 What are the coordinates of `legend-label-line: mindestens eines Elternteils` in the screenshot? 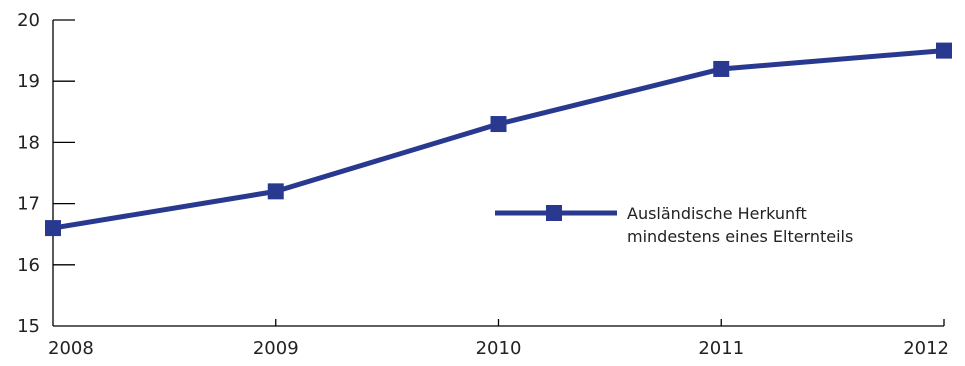 It's located at (740, 236).